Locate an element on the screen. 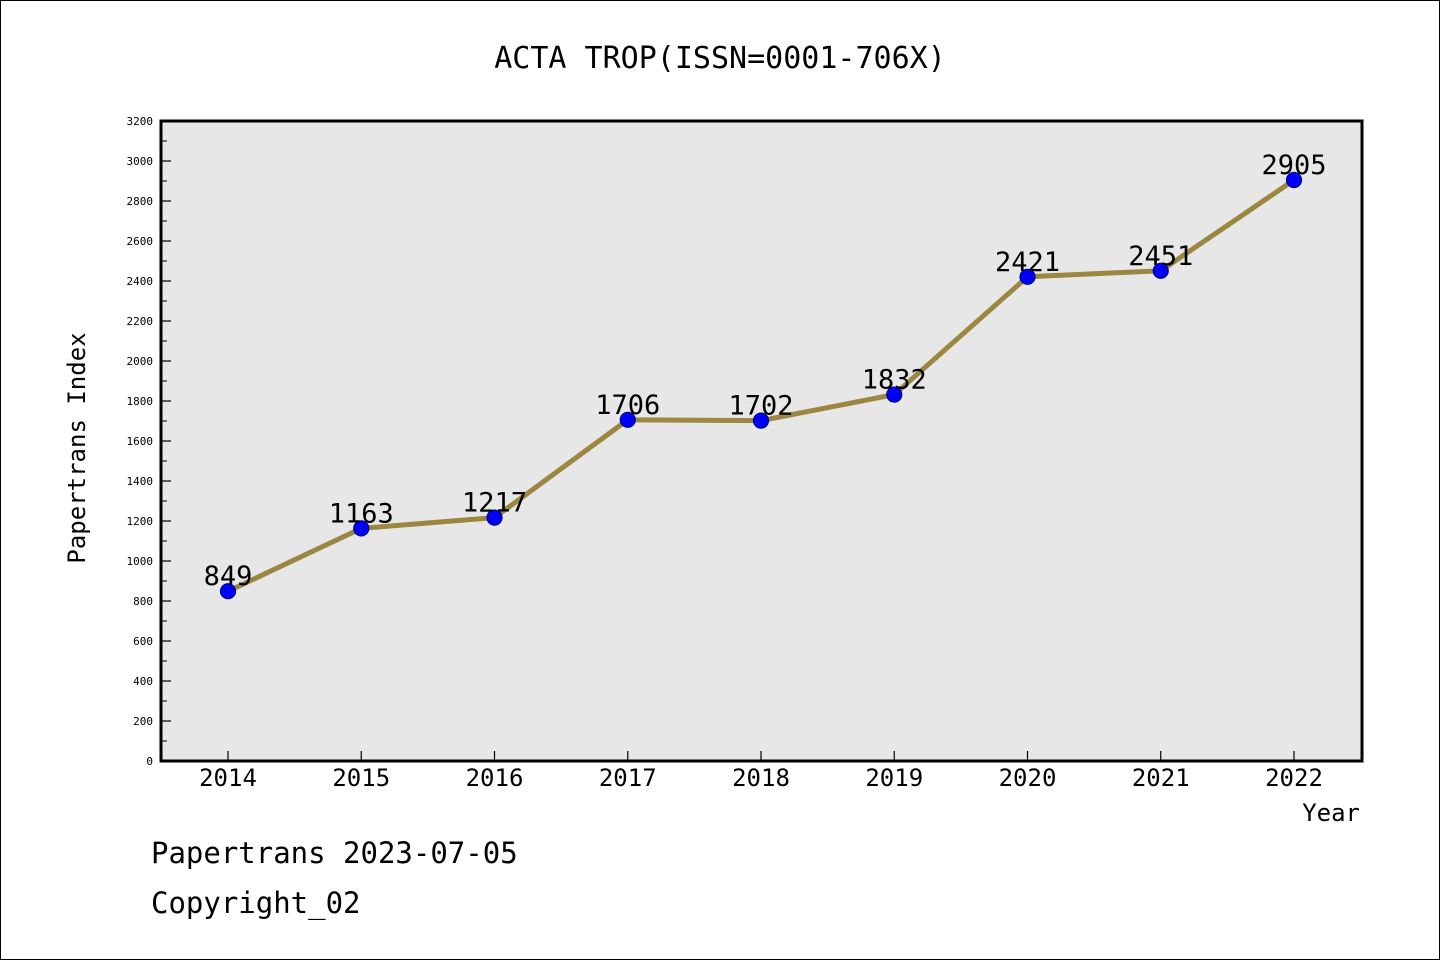 This screenshot has width=1440, height=963. y-tick-label: 3200 is located at coordinates (140, 121).